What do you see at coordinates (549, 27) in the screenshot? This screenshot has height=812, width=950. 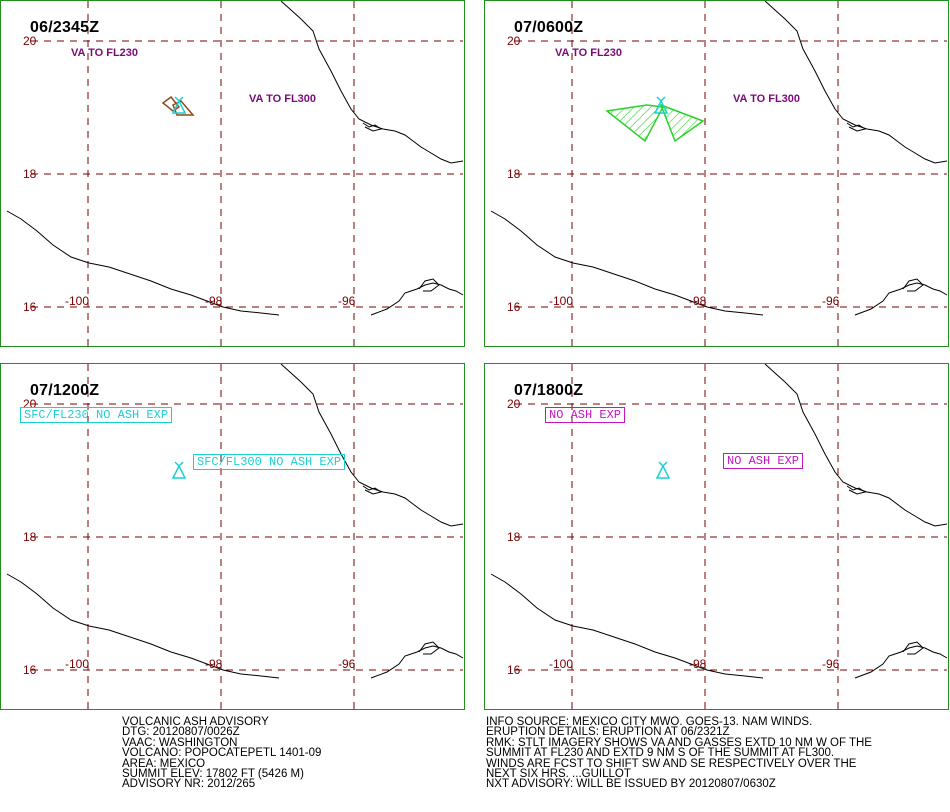 I see `panel-time: 07/0600Z` at bounding box center [549, 27].